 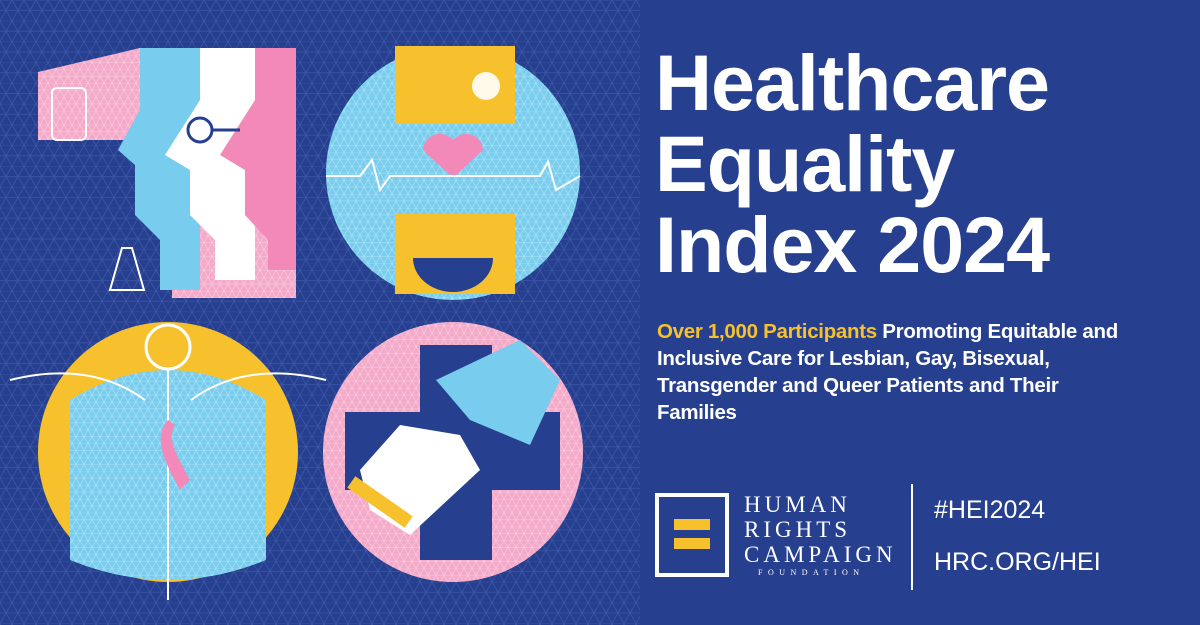 I want to click on logo-mark, so click(x=692, y=535).